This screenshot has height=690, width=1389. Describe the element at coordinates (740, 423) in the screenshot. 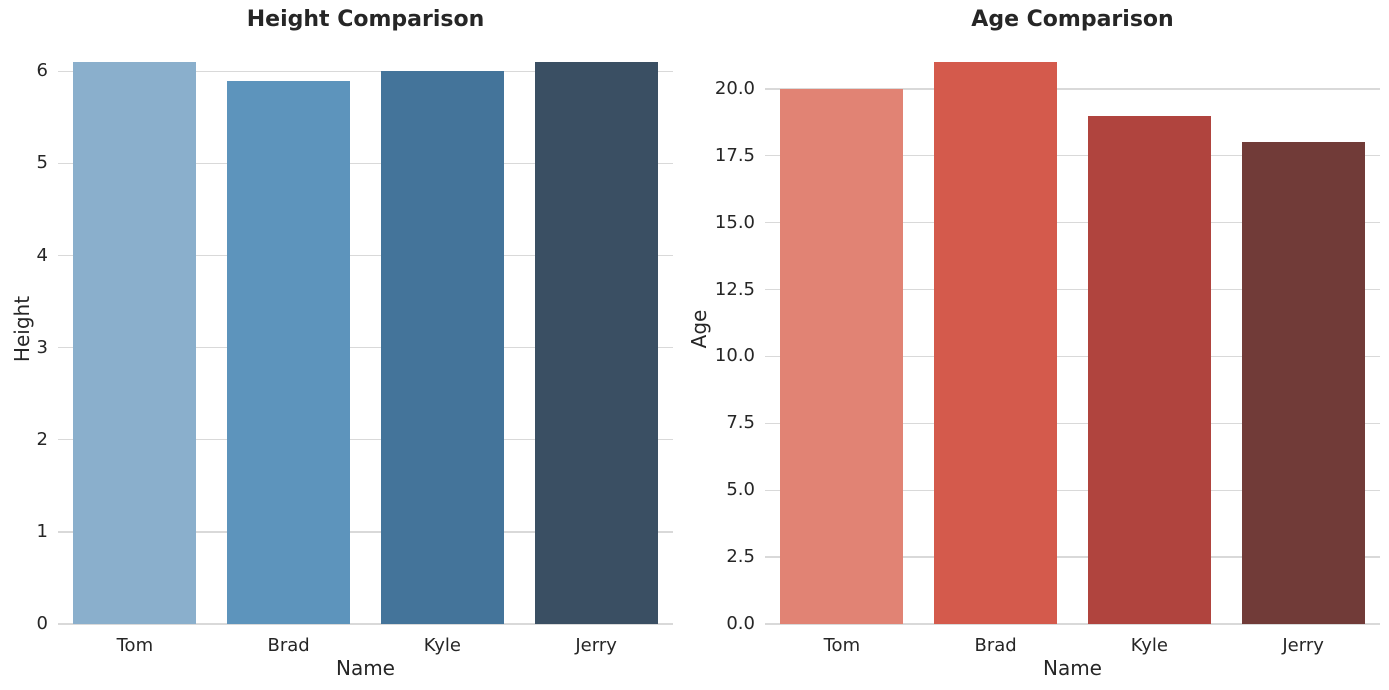

I see `y-tick-label: 7.5` at that location.